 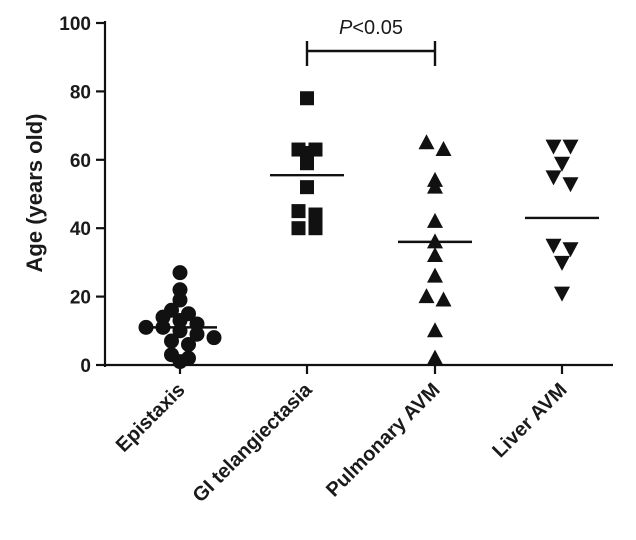 What do you see at coordinates (253, 442) in the screenshot?
I see `x-tick-label: GI telangiectasia` at bounding box center [253, 442].